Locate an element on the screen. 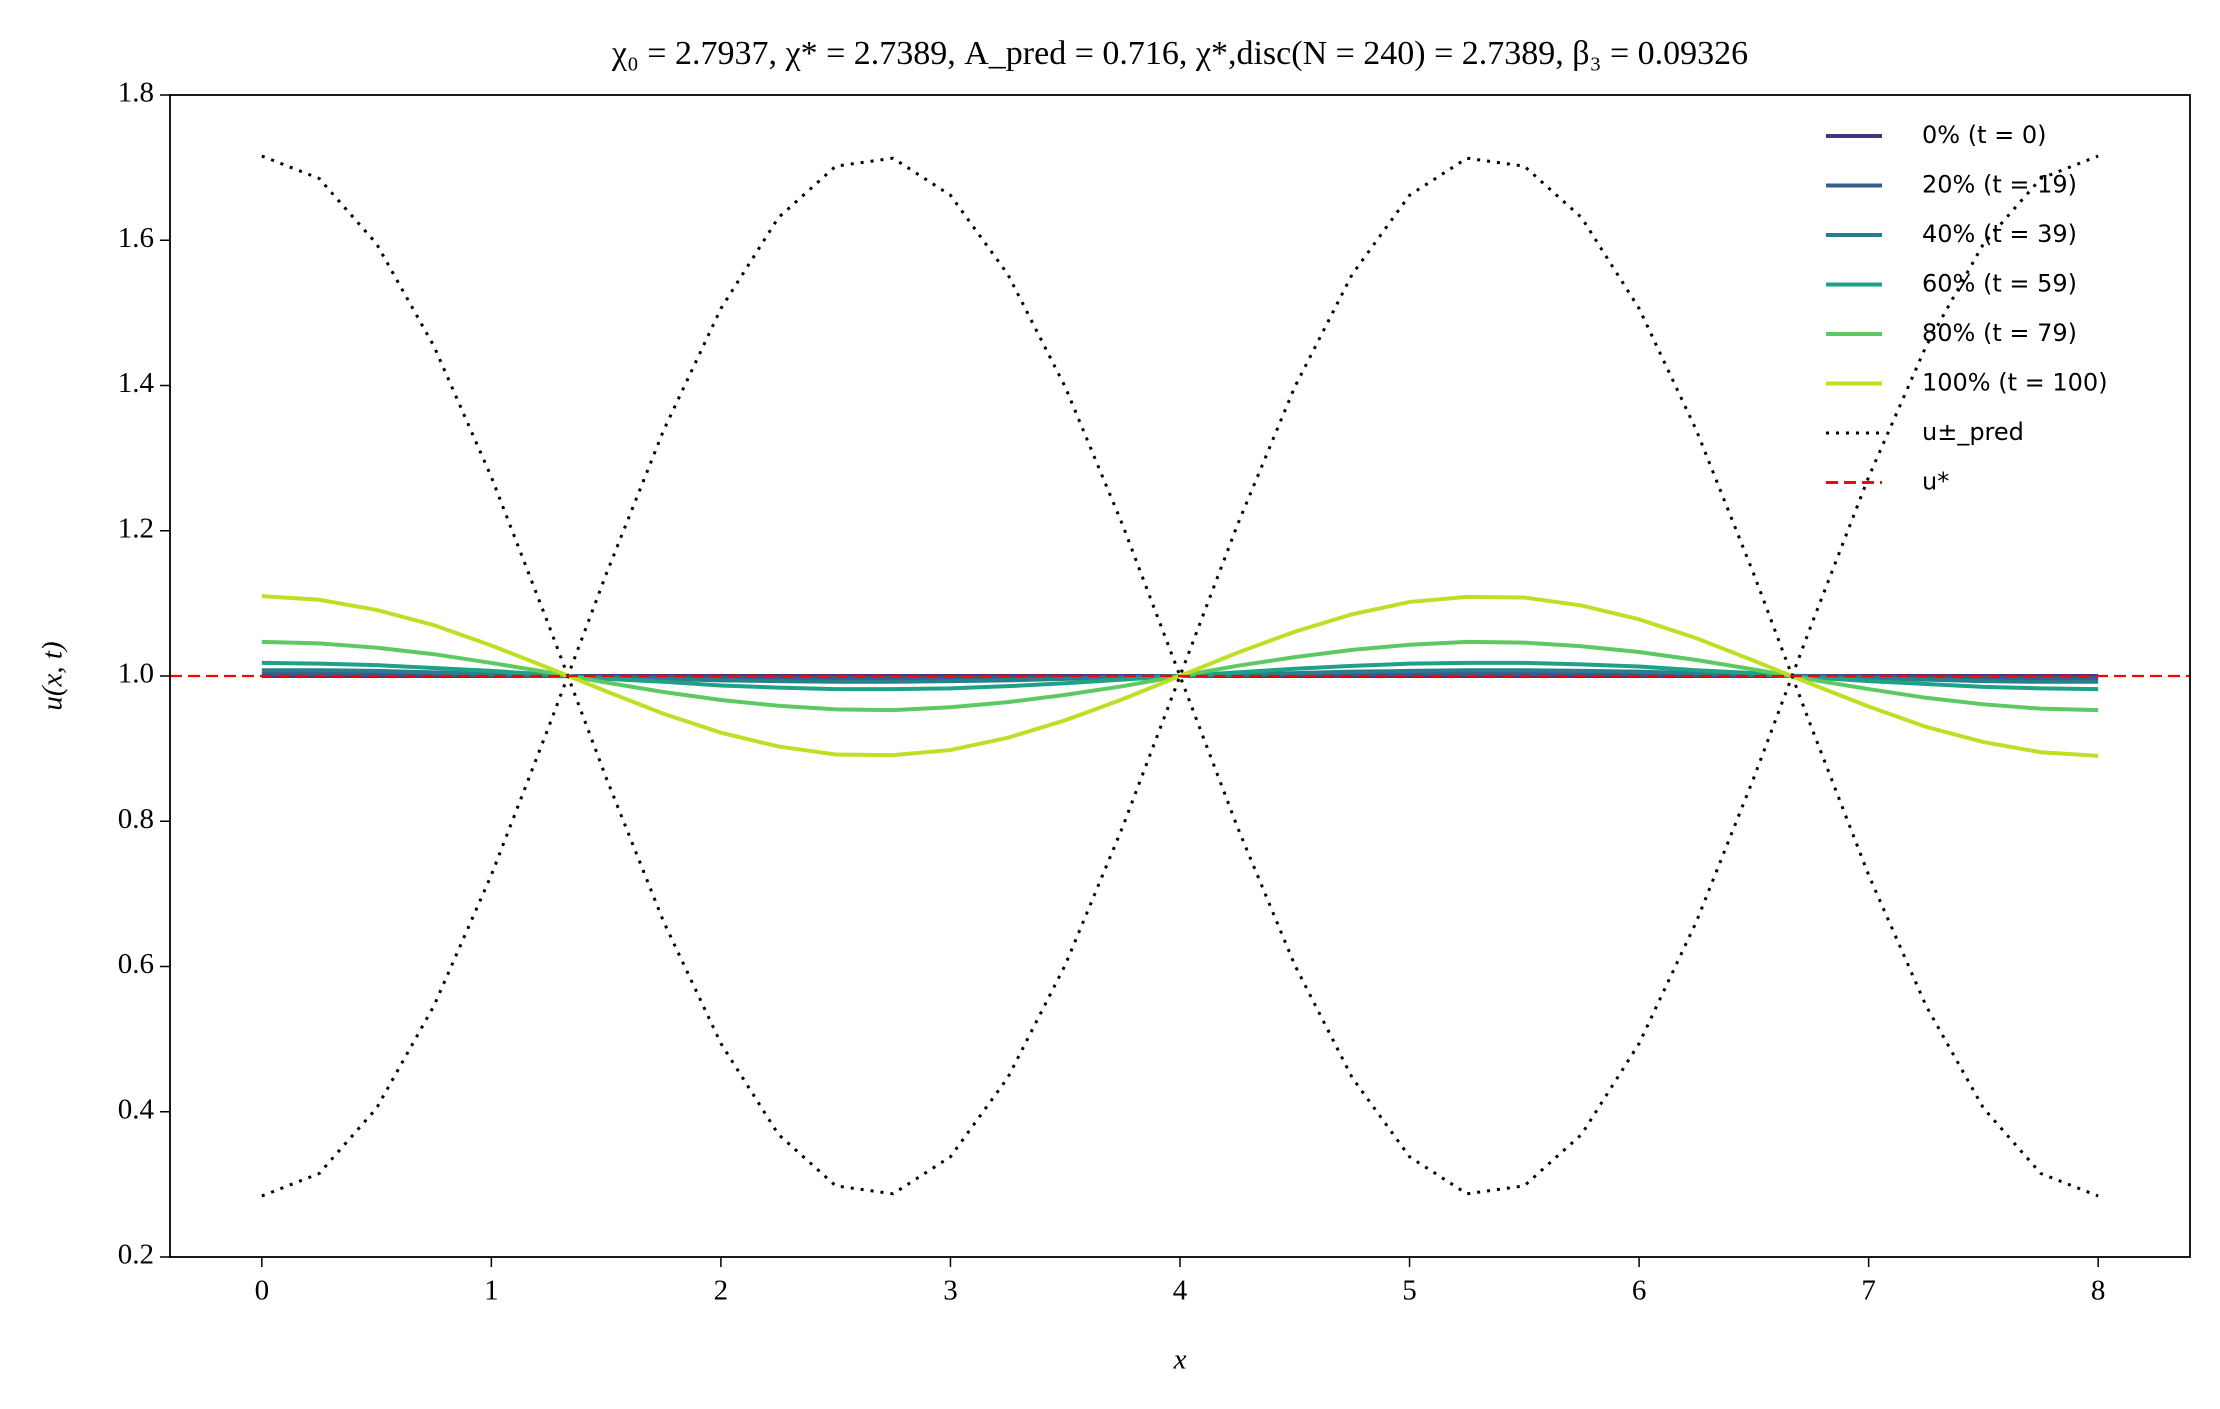  legend-label: u* is located at coordinates (1935, 482).